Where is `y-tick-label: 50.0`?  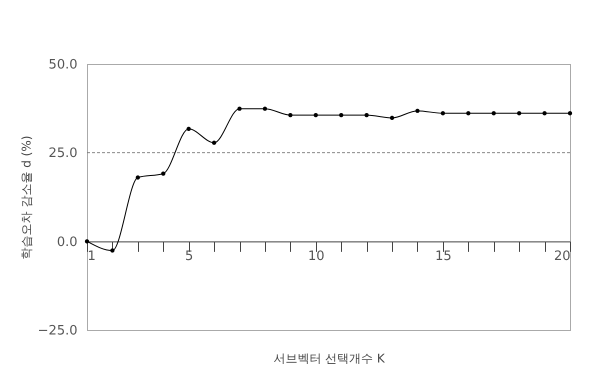
y-tick-label: 50.0 is located at coordinates (63, 65).